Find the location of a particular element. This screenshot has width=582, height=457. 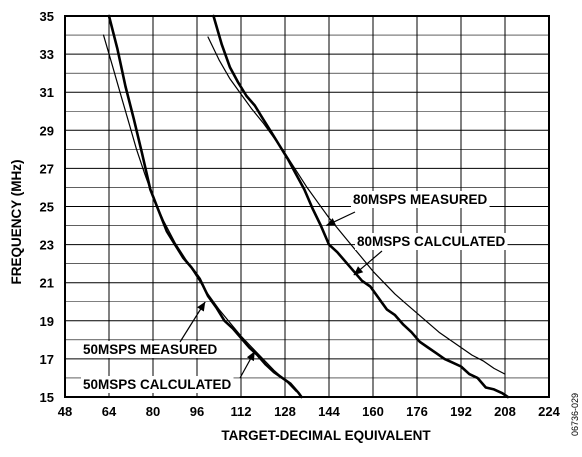

annotation-label: 50MSPS CALCULATED is located at coordinates (157, 384).